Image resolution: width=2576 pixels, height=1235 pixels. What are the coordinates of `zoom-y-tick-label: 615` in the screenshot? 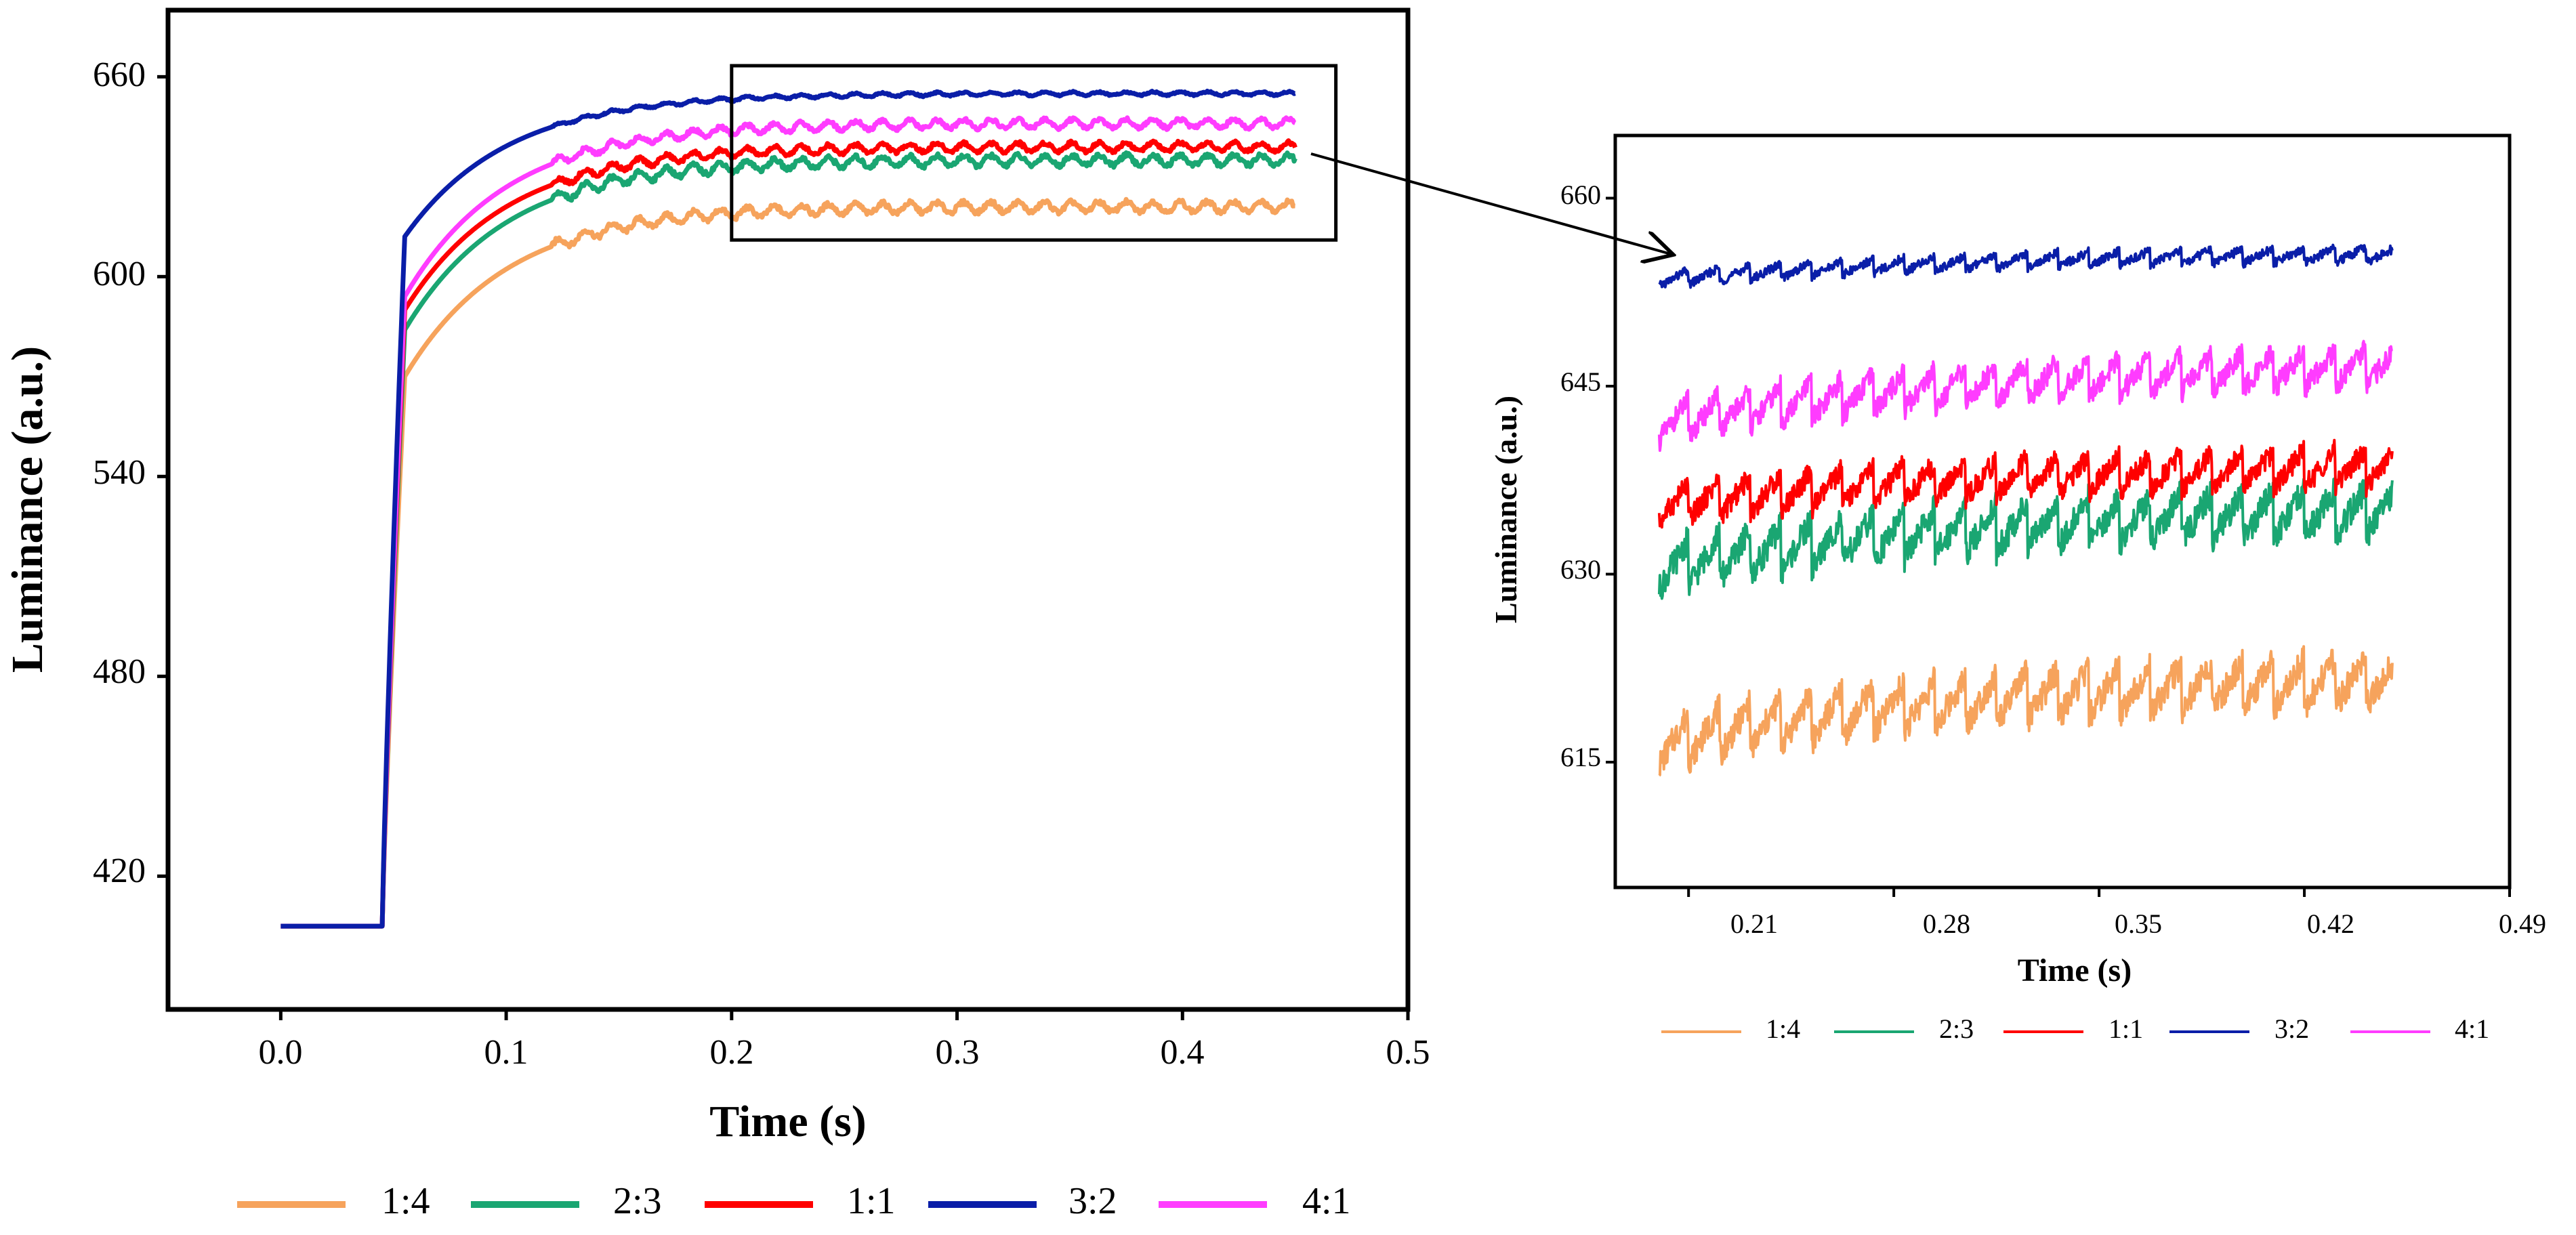 It's located at (1580, 757).